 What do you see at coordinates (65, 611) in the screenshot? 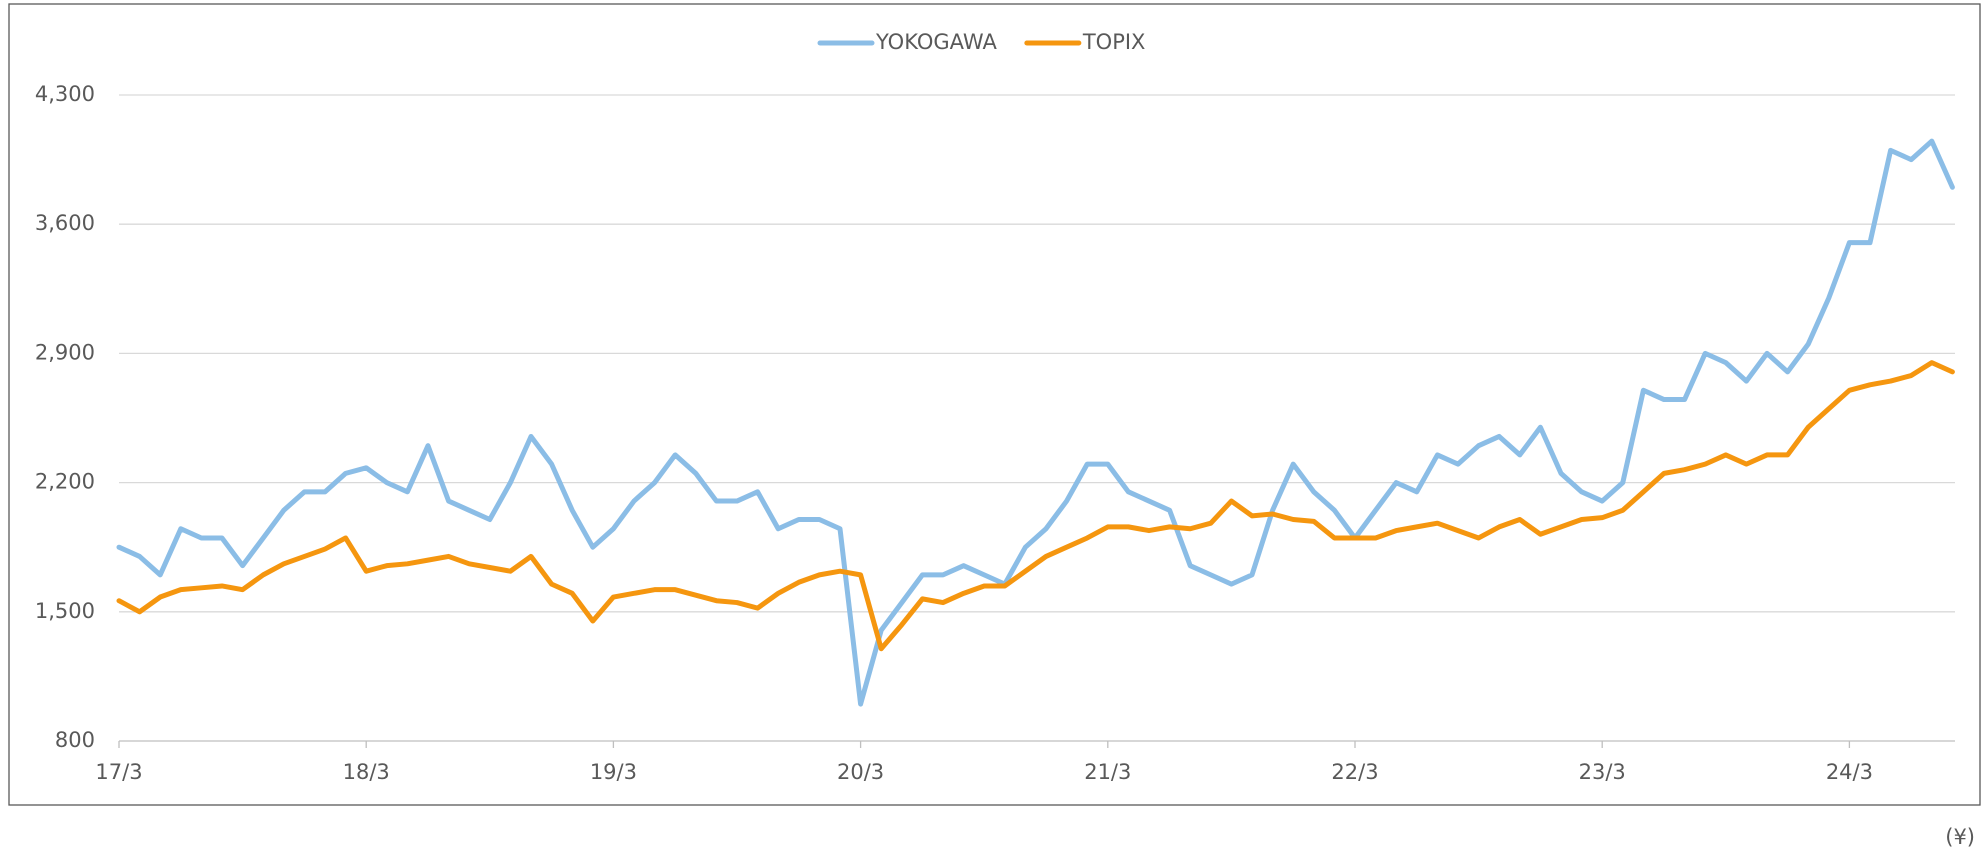
I see `y-tick-label: 1,500` at bounding box center [65, 611].